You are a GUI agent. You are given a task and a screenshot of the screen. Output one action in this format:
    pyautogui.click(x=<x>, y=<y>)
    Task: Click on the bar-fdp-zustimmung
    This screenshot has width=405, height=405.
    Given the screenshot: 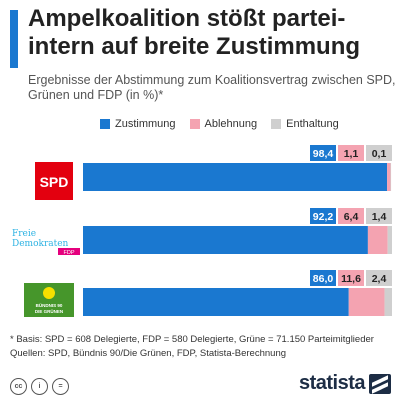 What is the action you would take?
    pyautogui.click(x=225, y=240)
    